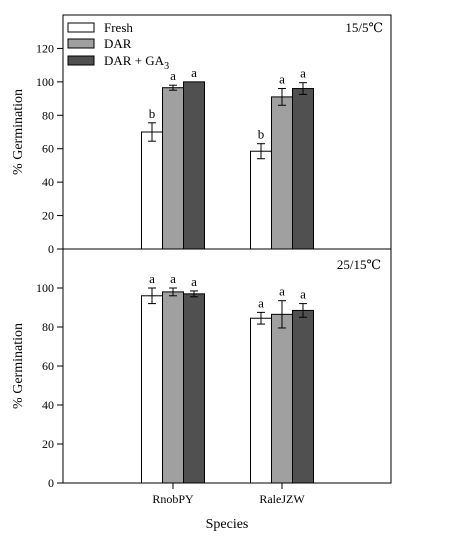 This screenshot has width=456, height=540. What do you see at coordinates (227, 157) in the screenshot?
I see `bars-top: ba aba a` at bounding box center [227, 157].